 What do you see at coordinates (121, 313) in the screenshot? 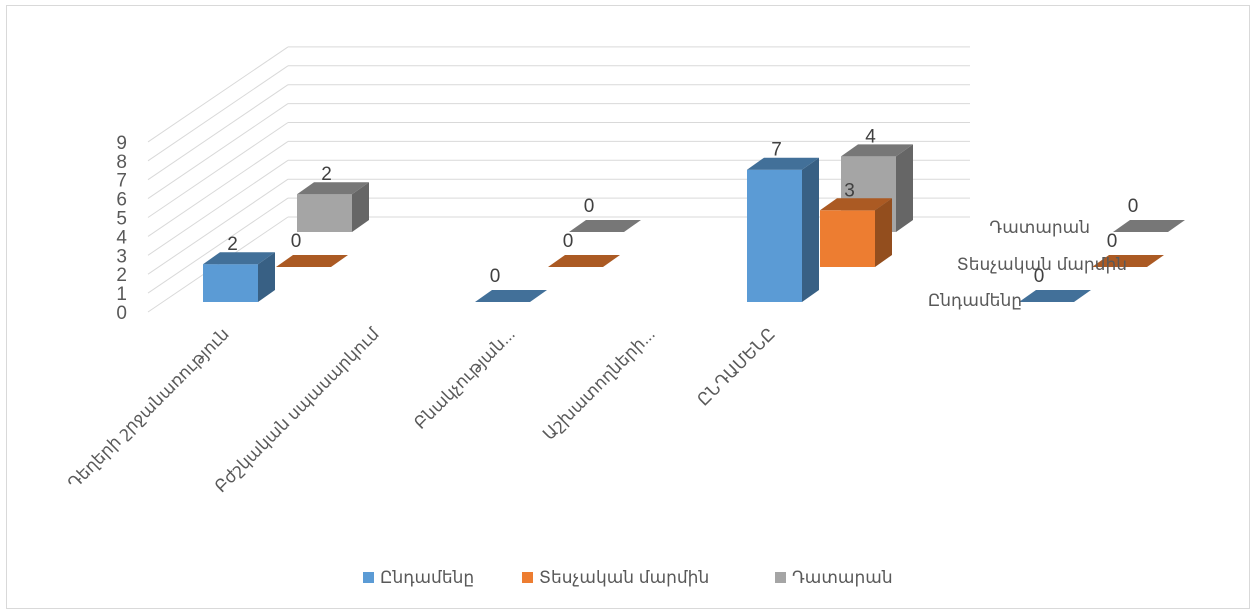
I see `y-tick-label: 0` at bounding box center [121, 313].